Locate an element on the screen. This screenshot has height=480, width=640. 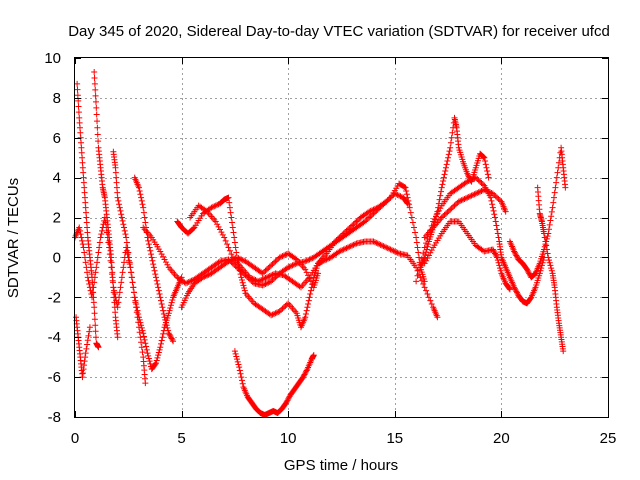
y-tick-label: -8 is located at coordinates (54, 417).